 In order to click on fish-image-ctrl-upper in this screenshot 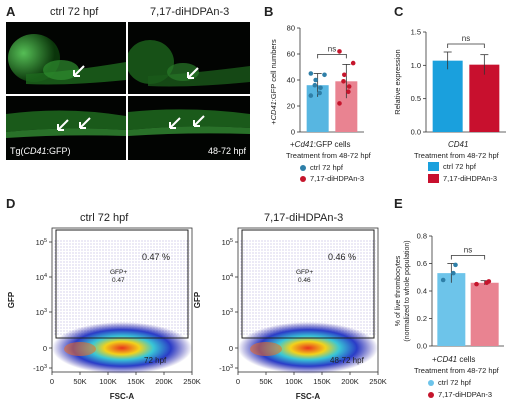, I will do `click(66, 58)`.